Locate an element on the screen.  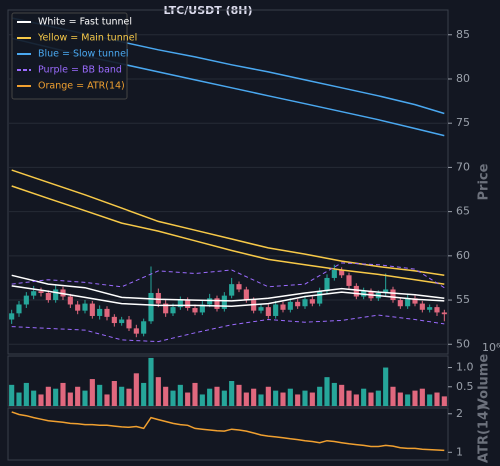
y-tick-label: 1.0 is located at coordinates (465, 367).